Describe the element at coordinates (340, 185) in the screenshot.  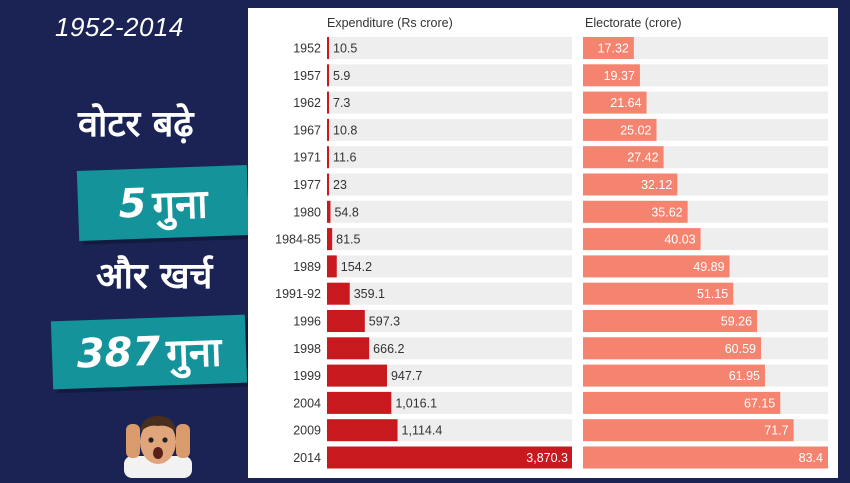
I see `expenditure-value-label: 23` at that location.